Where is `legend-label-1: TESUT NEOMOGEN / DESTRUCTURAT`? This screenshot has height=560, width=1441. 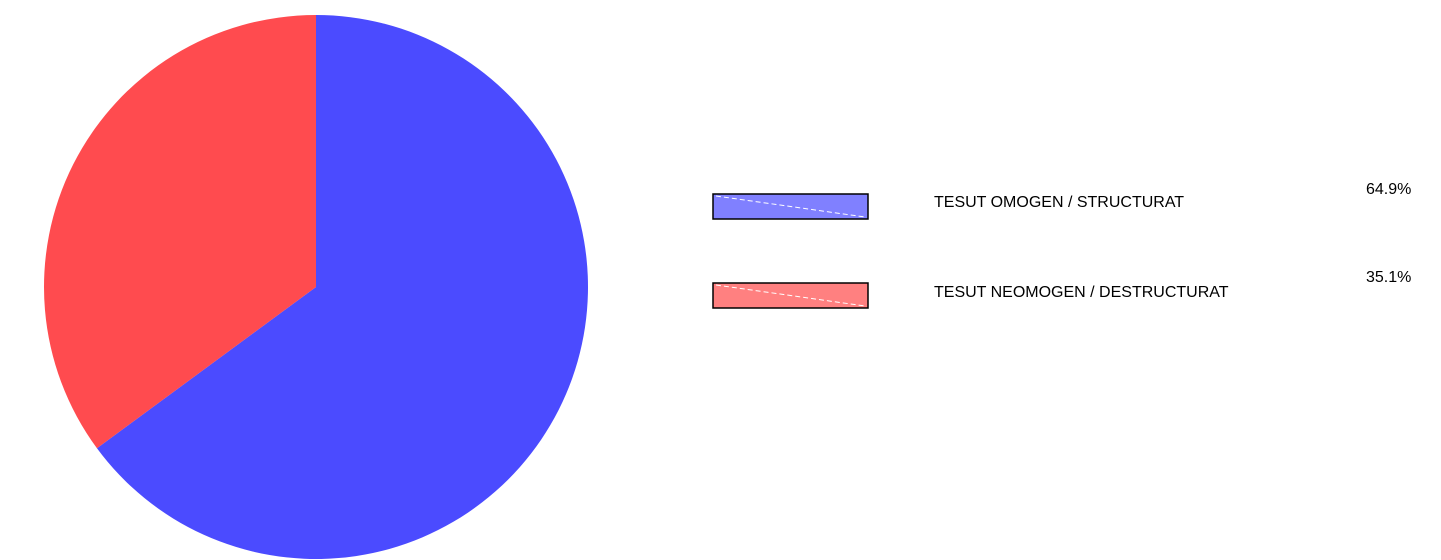
legend-label-1: TESUT NEOMOGEN / DESTRUCTURAT is located at coordinates (1081, 292).